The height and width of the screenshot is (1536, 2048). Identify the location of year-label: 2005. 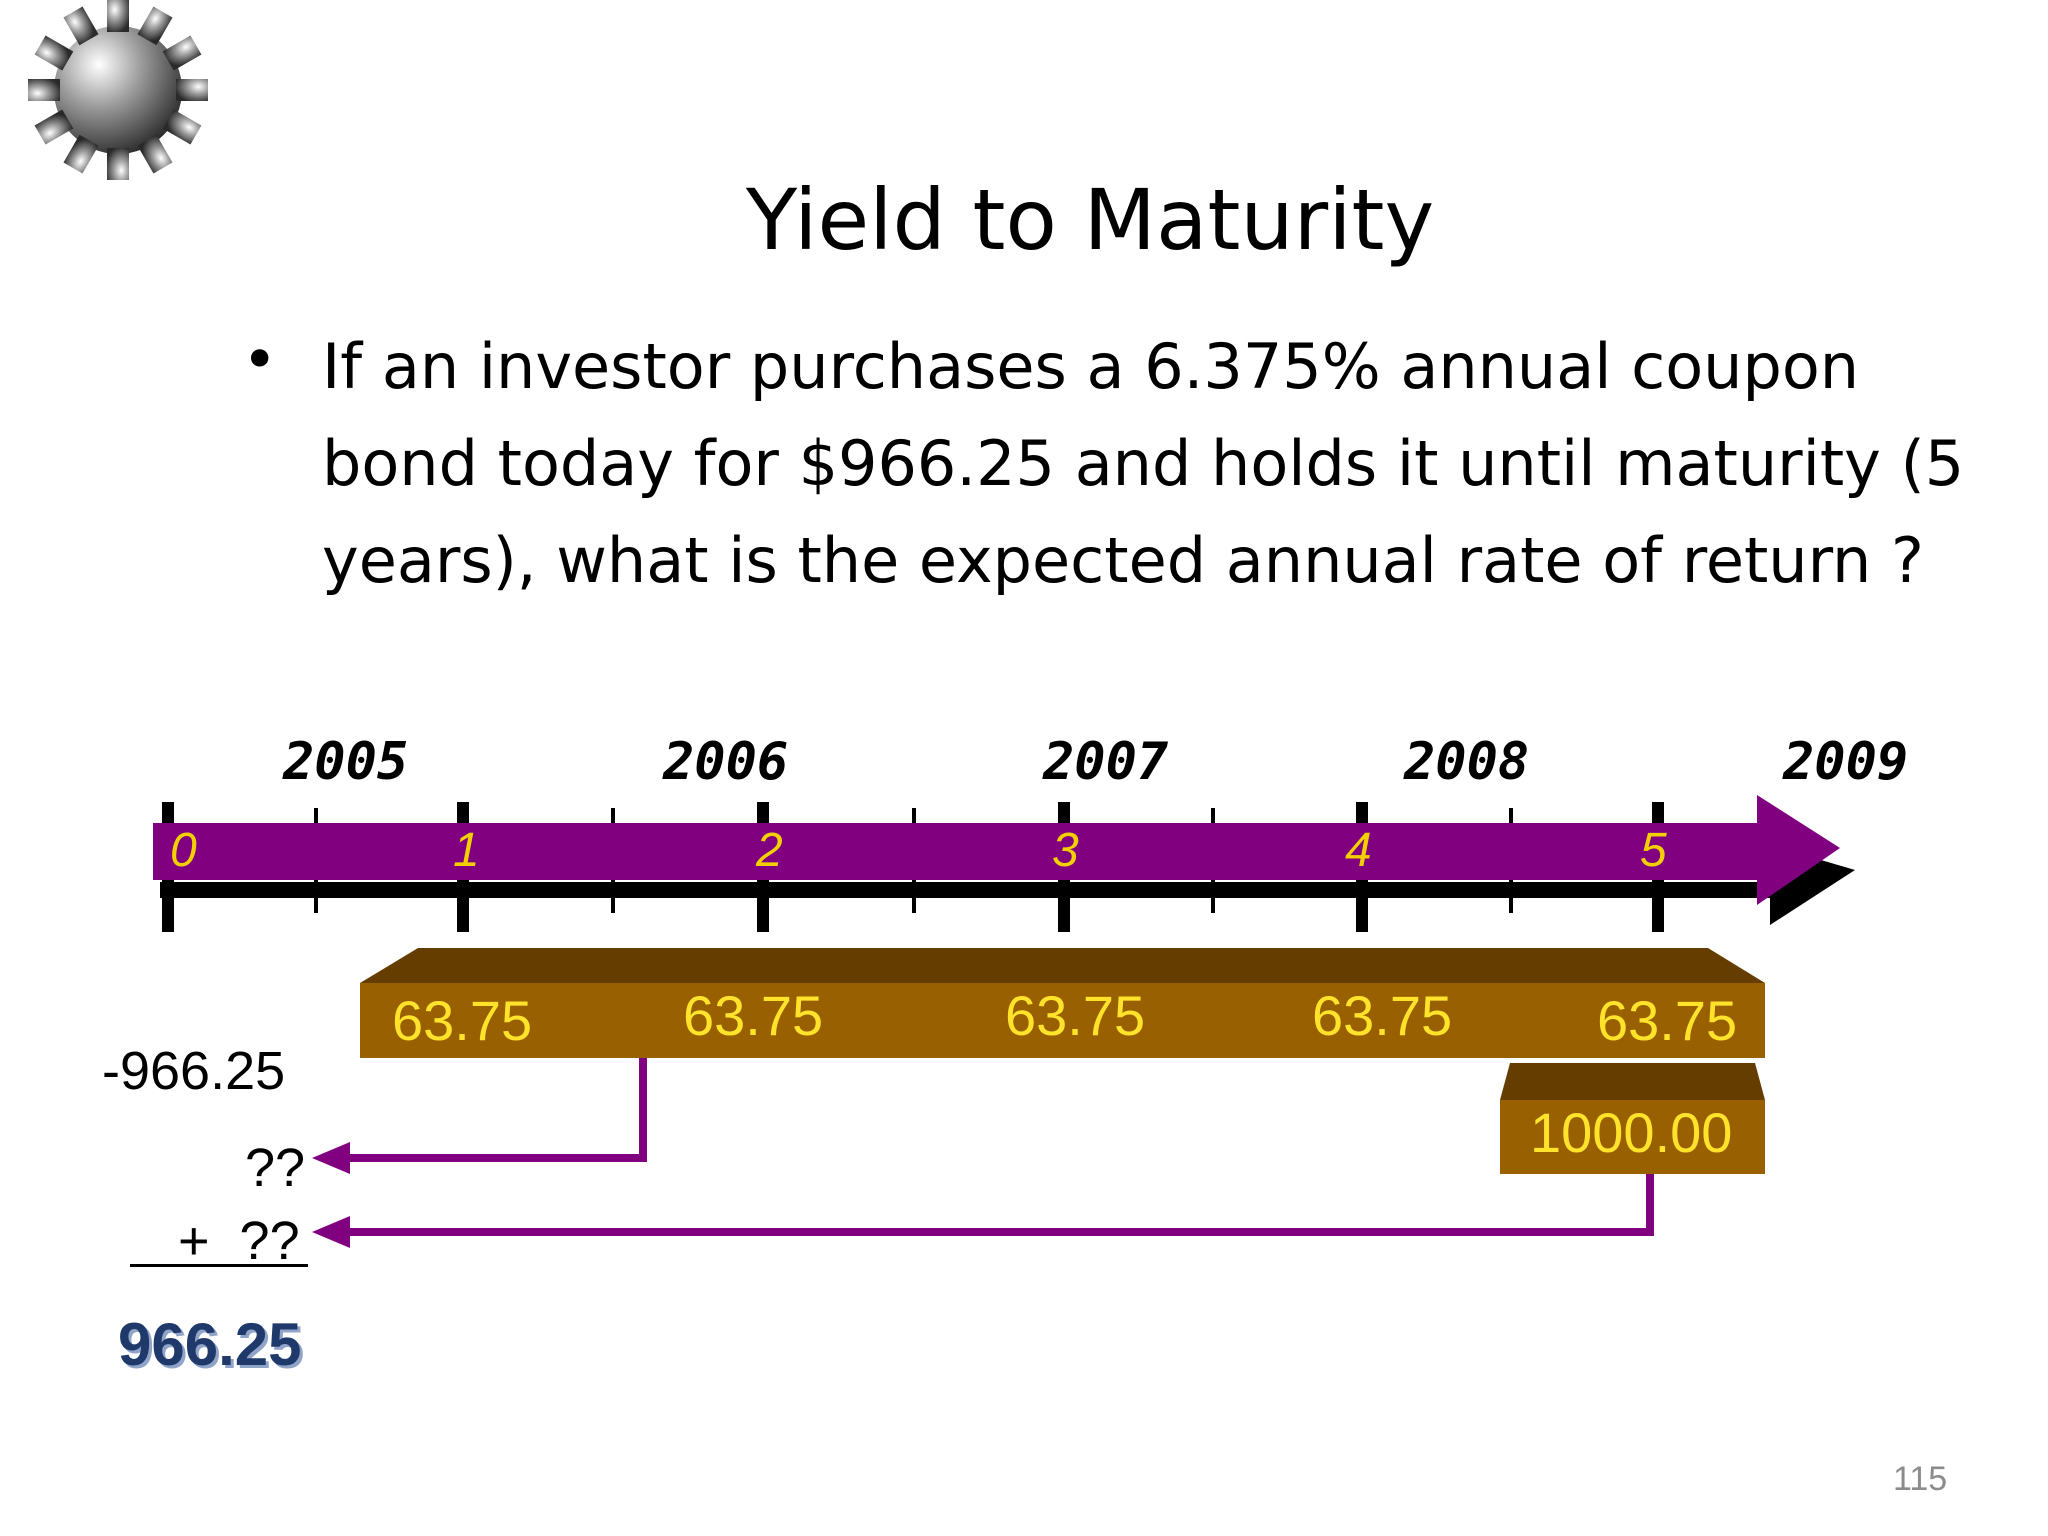
(346, 762).